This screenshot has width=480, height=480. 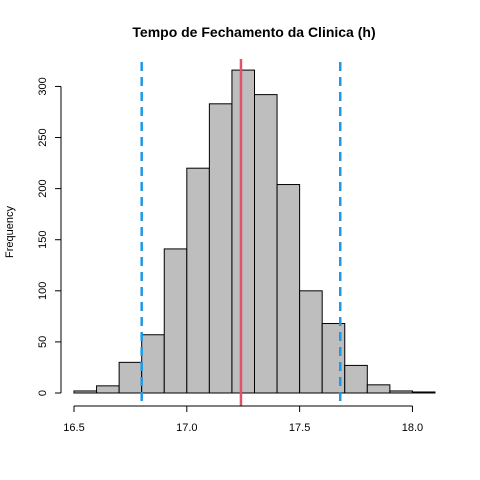 I want to click on y-tick-label: 200, so click(x=43, y=188).